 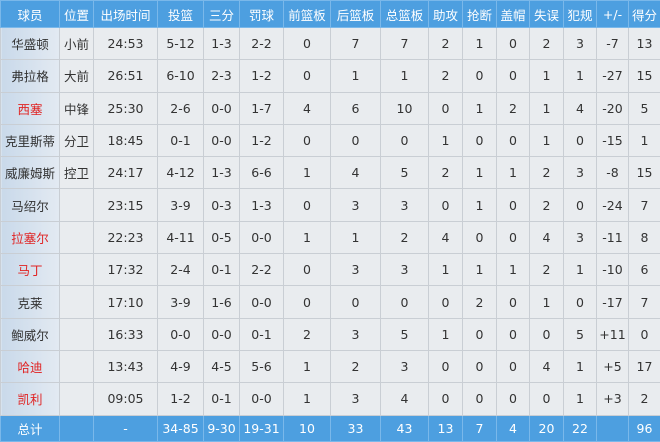 I want to click on column-header: 失误, so click(x=547, y=14).